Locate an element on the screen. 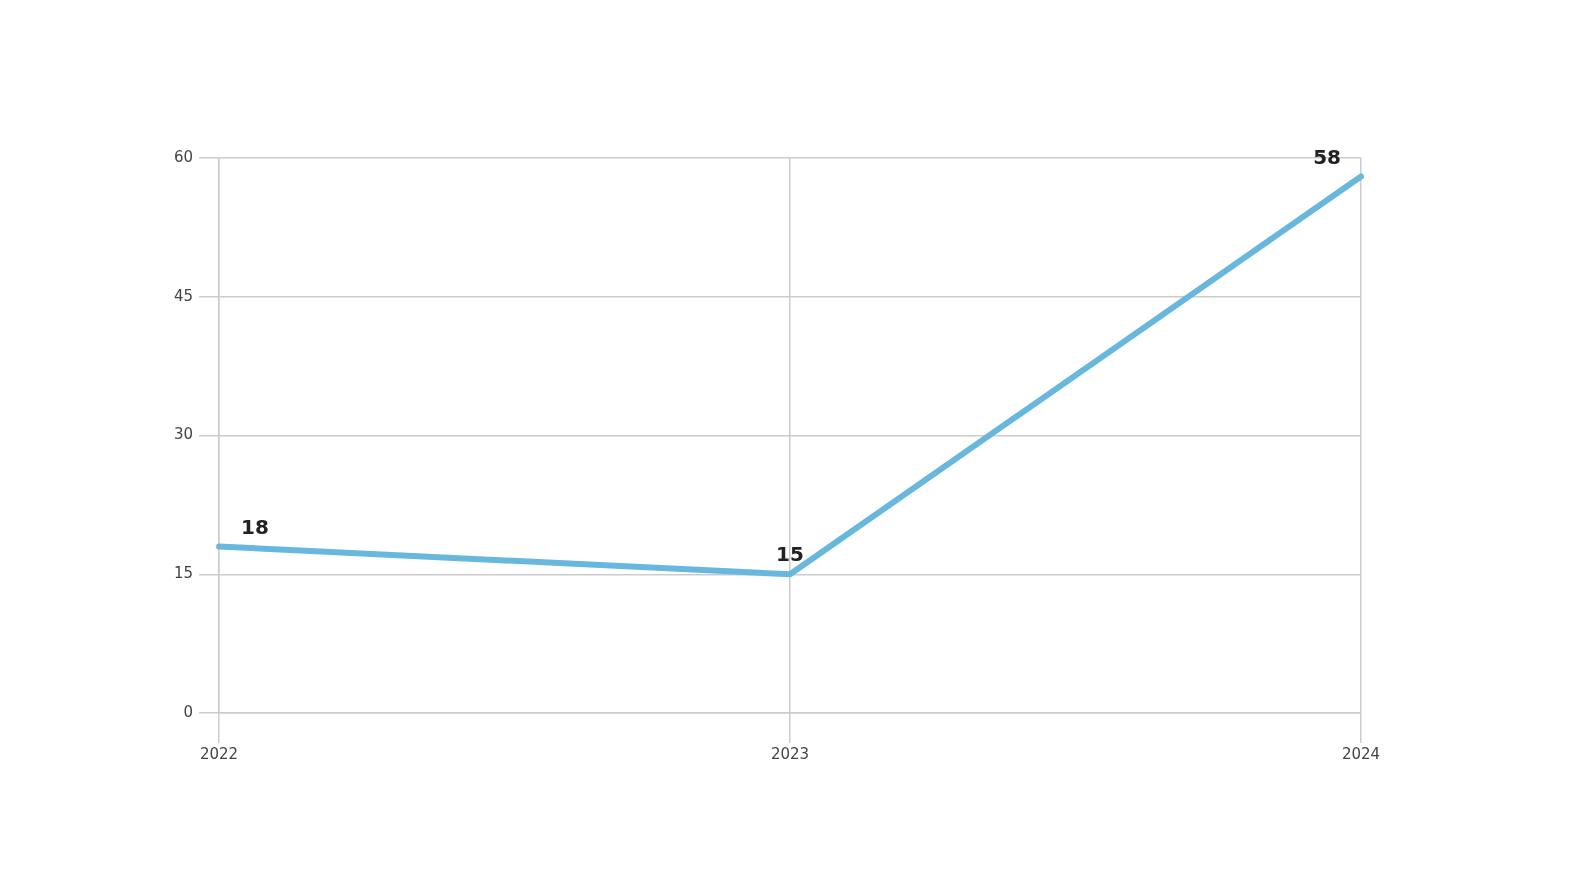 The image size is (1584, 895). x-tick-label: 2024 is located at coordinates (1361, 753).